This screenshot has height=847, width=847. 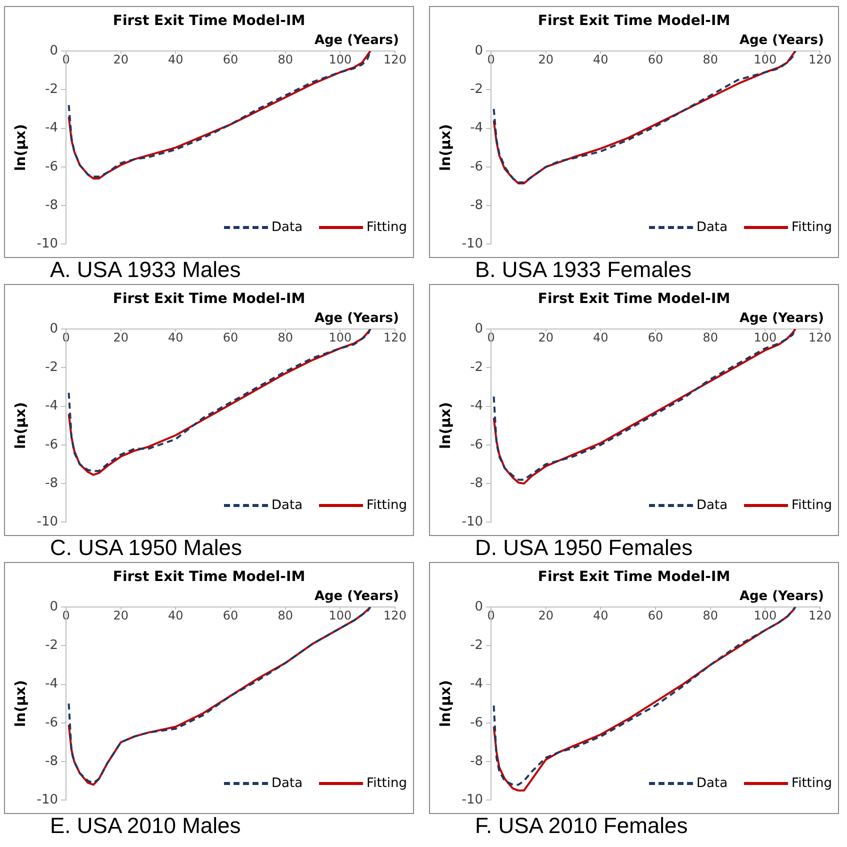 I want to click on text: B. USA 1933 Females, so click(x=583, y=269).